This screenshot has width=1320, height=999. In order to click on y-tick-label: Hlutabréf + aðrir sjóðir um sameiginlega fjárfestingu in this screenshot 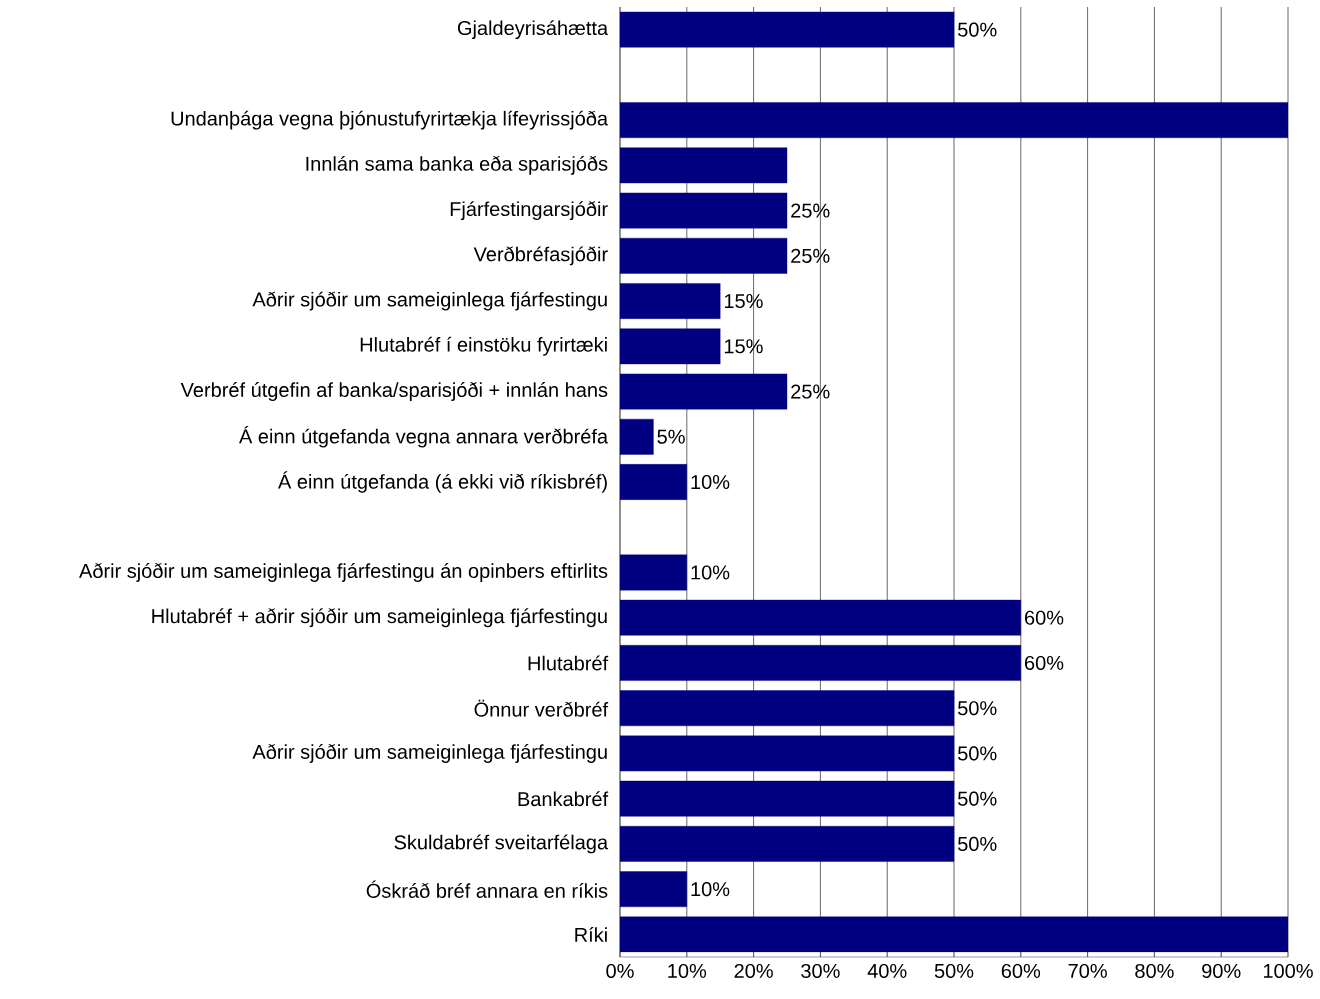, I will do `click(379, 618)`.